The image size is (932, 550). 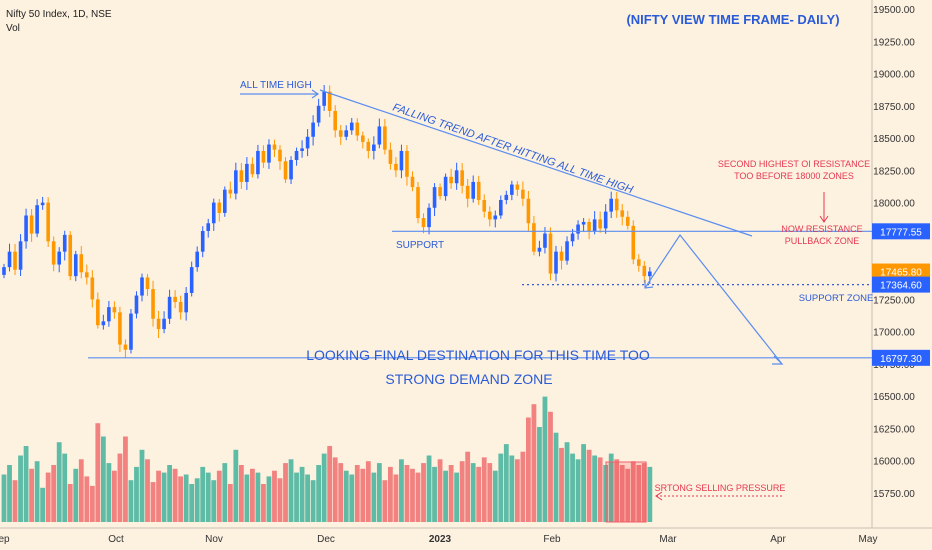 I want to click on y-tick-label: 17000.00, so click(x=894, y=333).